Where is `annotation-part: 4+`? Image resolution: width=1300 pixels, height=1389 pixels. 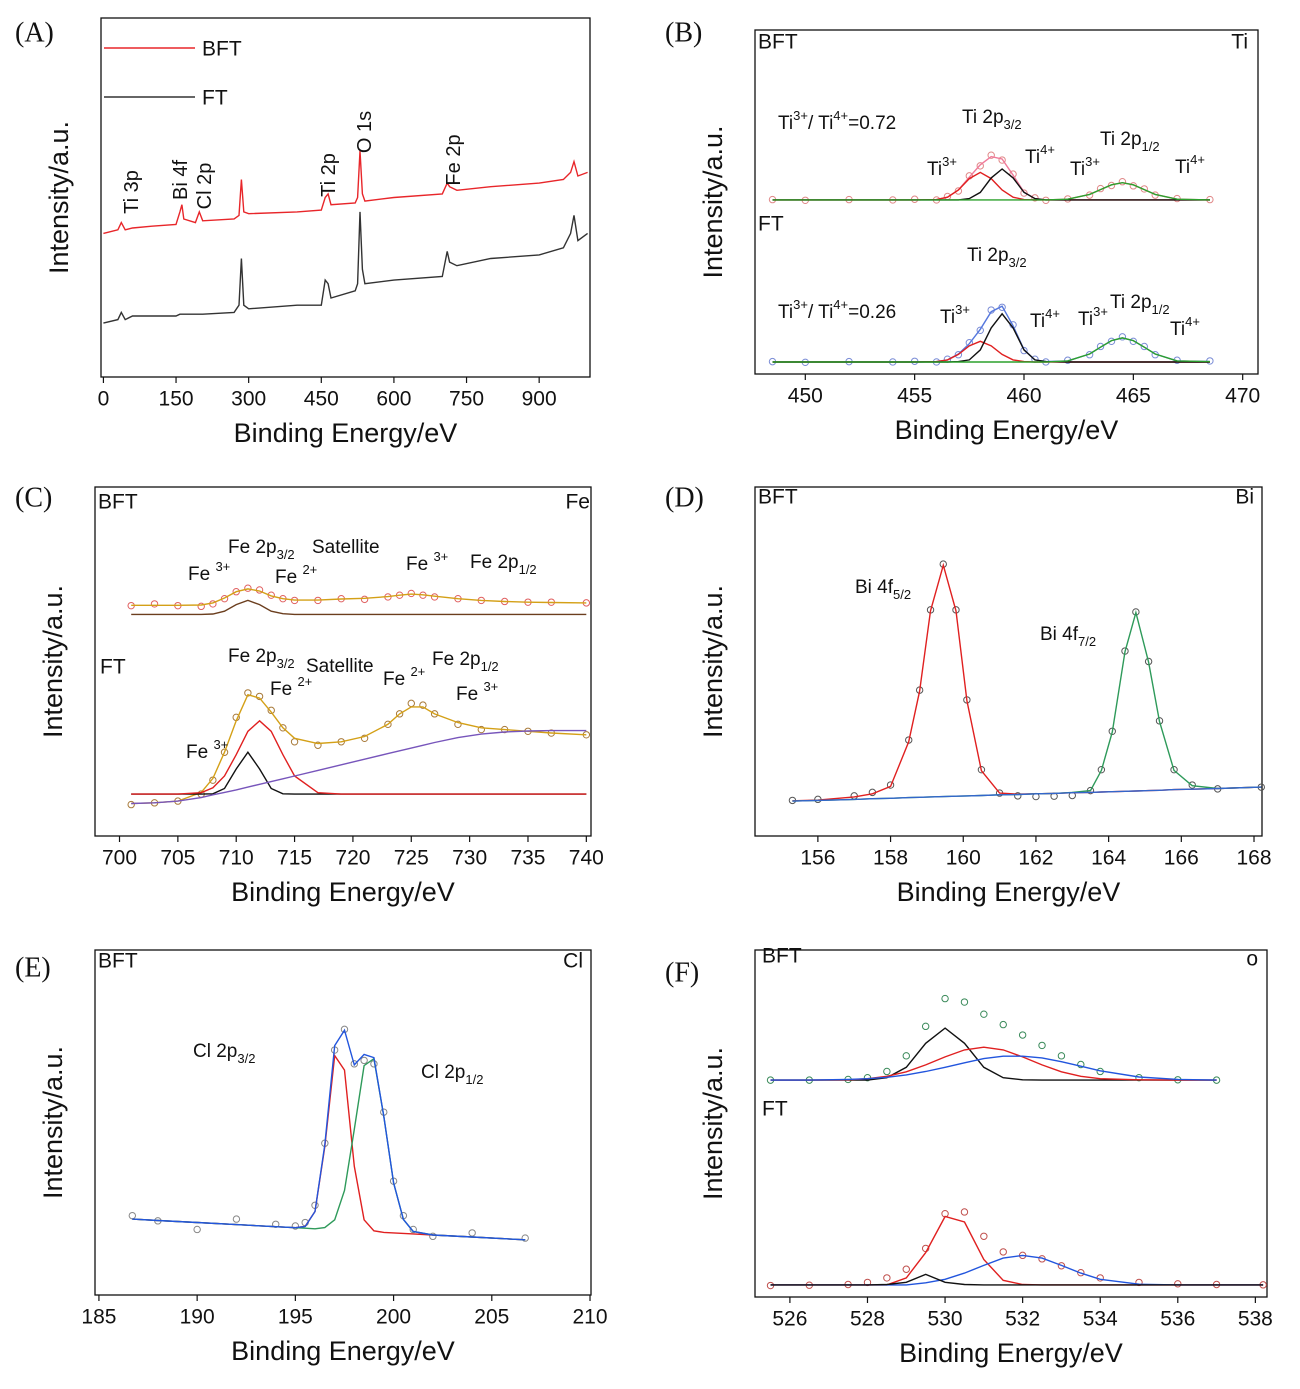
annotation-part: 4+ is located at coordinates (1197, 159).